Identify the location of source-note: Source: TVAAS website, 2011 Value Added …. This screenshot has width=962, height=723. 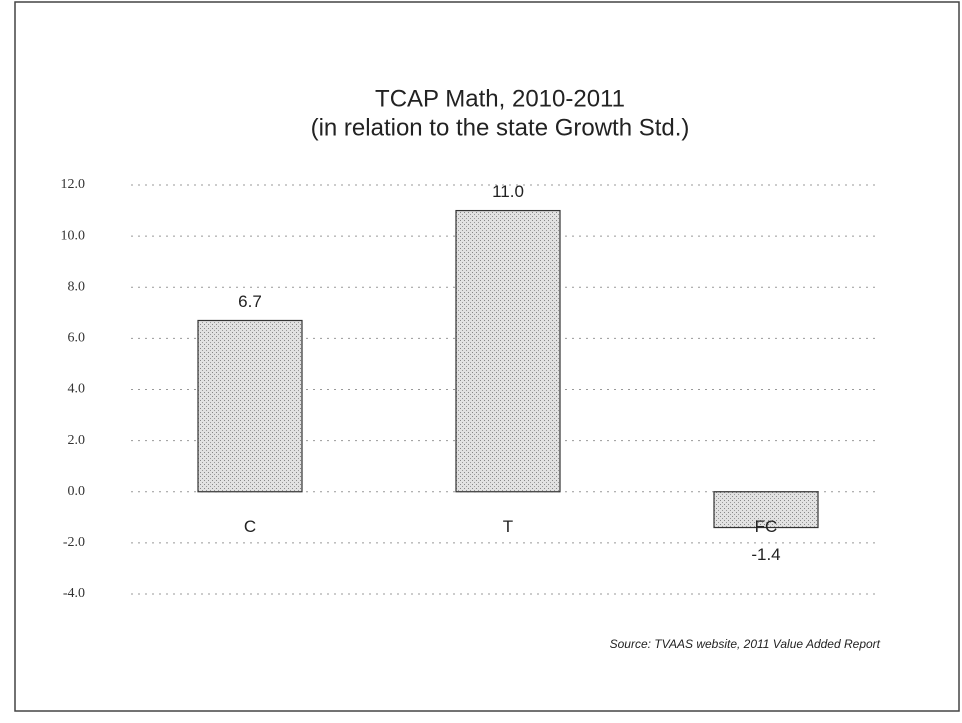
(745, 644).